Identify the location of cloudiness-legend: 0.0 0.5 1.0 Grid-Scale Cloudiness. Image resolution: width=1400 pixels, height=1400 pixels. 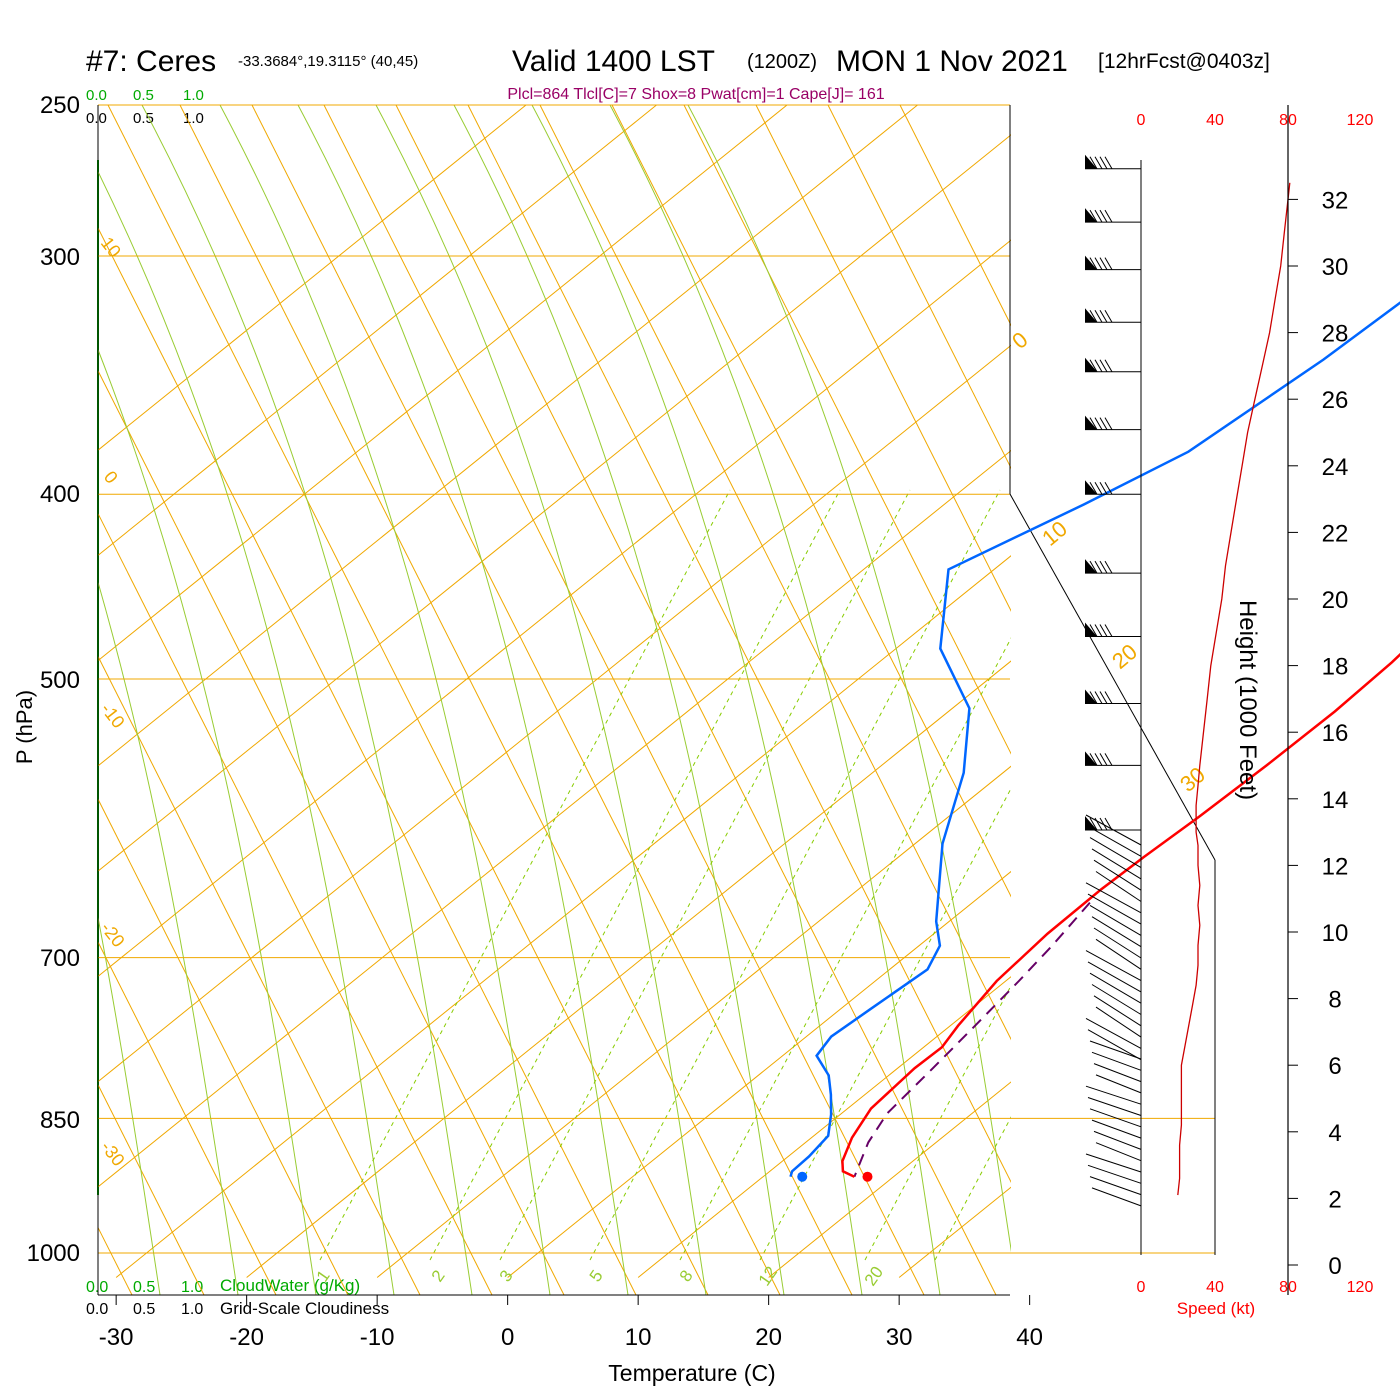
(237, 1308).